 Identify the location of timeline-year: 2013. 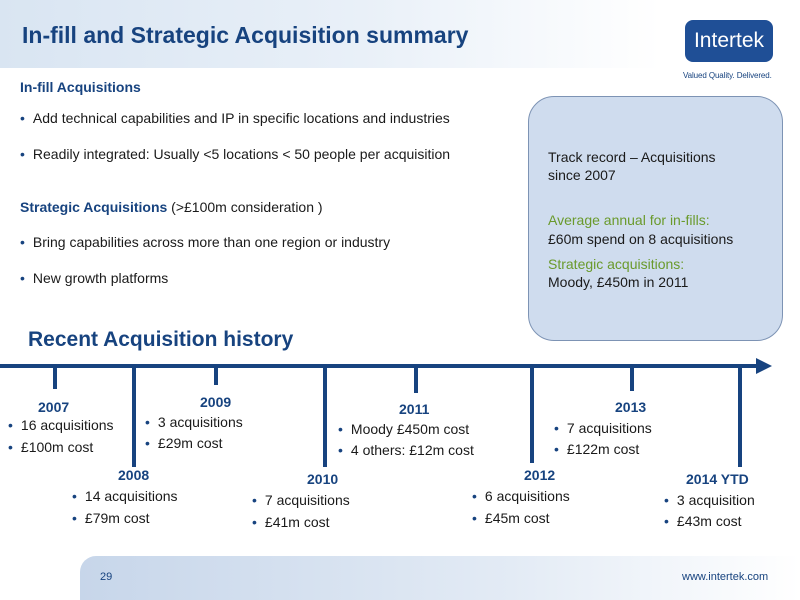
(631, 407).